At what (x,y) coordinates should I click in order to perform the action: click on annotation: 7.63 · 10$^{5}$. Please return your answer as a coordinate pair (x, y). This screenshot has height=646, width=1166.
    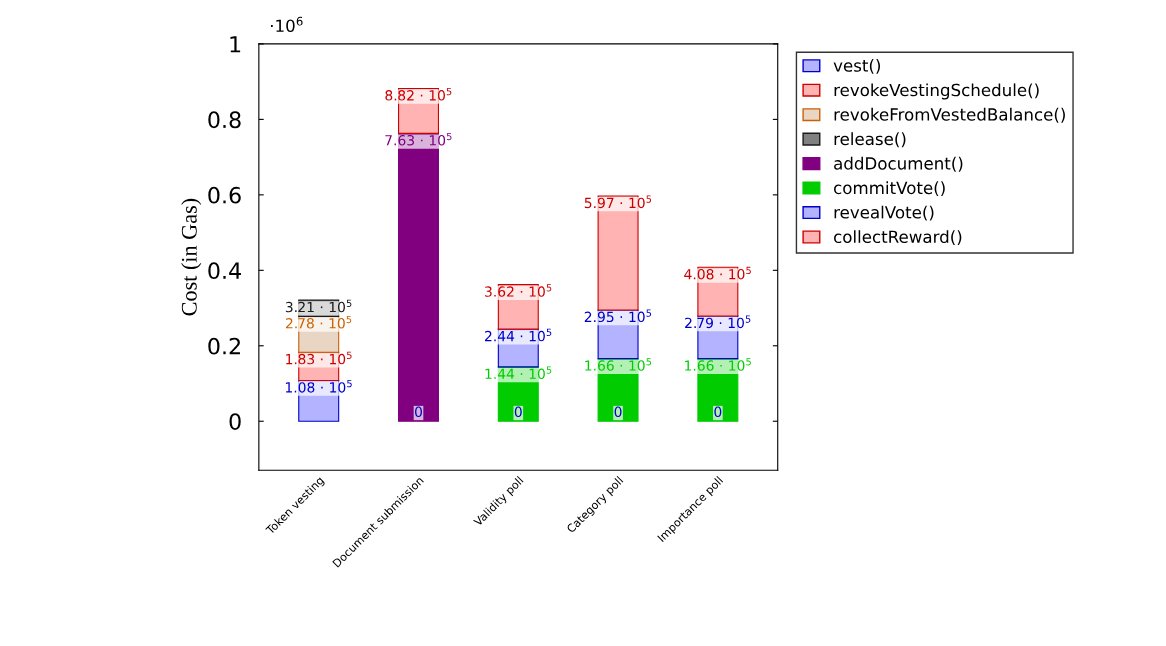
    Looking at the image, I should click on (418, 139).